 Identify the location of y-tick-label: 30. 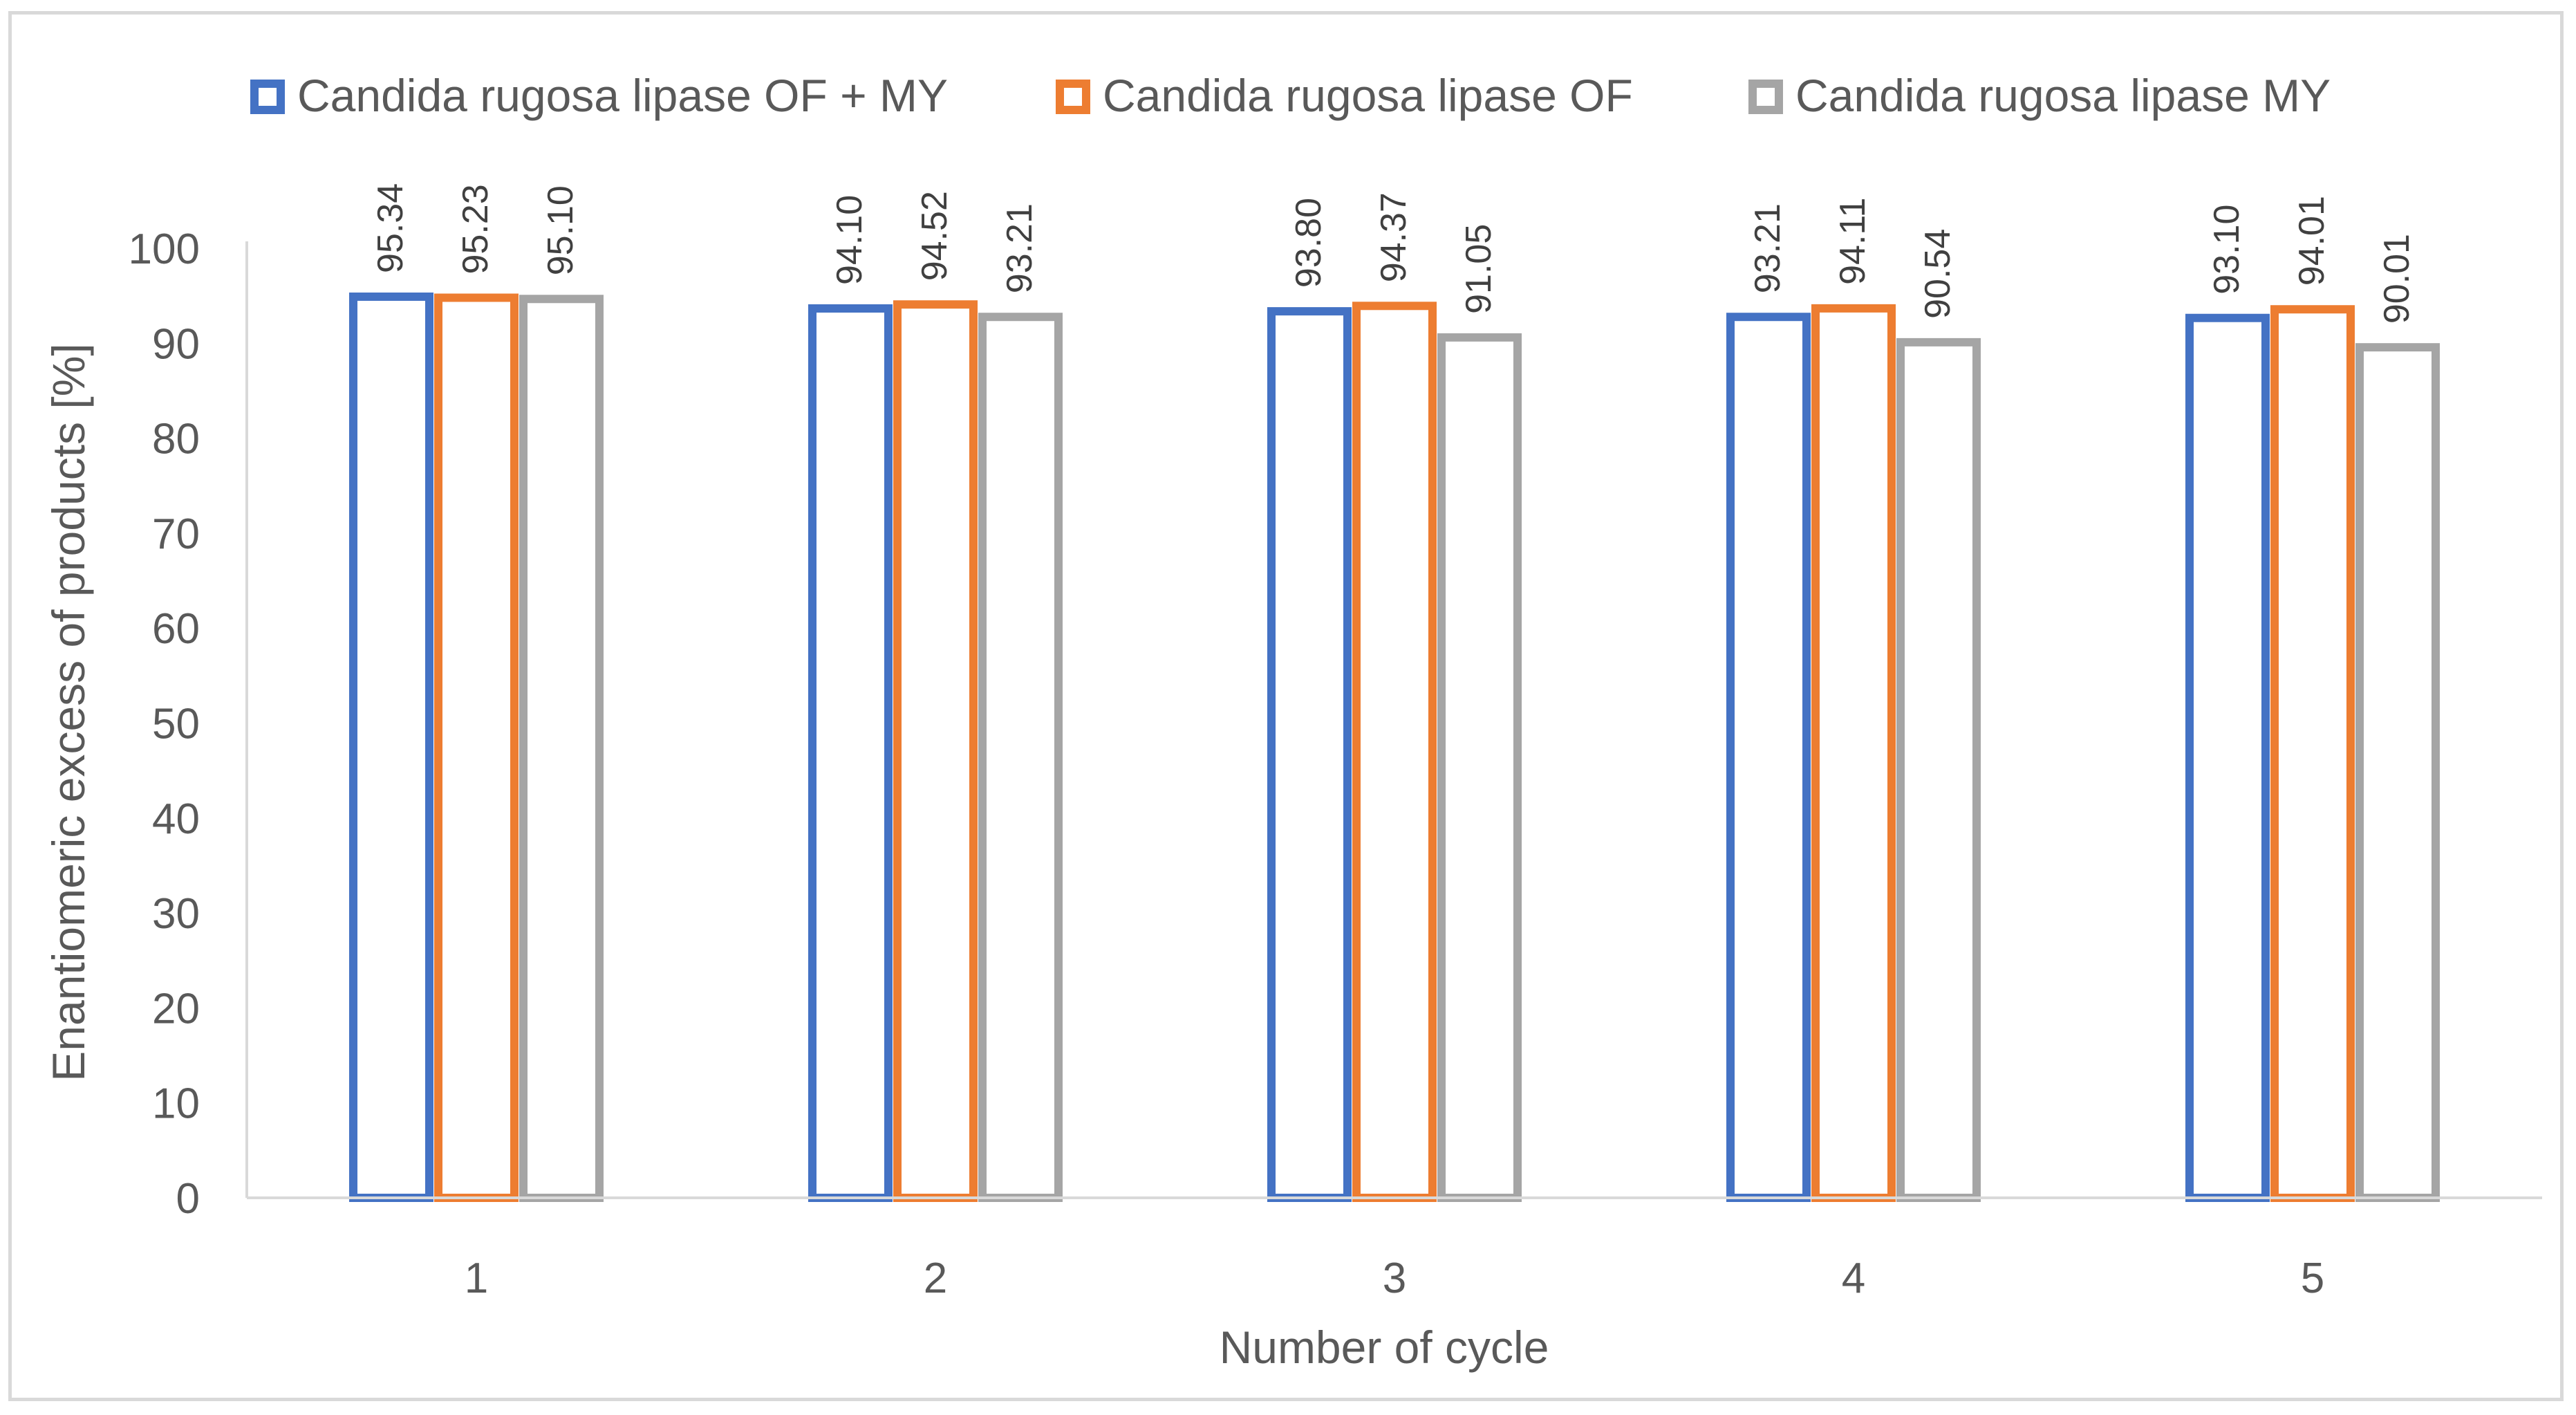
(176, 914).